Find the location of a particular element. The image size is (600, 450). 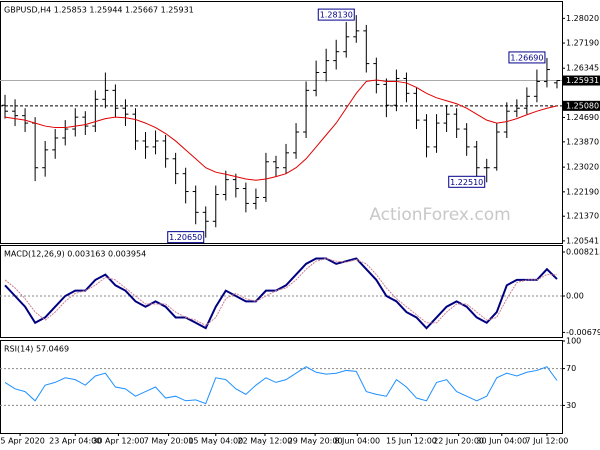

annotation-label: 1.20650 is located at coordinates (185, 237).